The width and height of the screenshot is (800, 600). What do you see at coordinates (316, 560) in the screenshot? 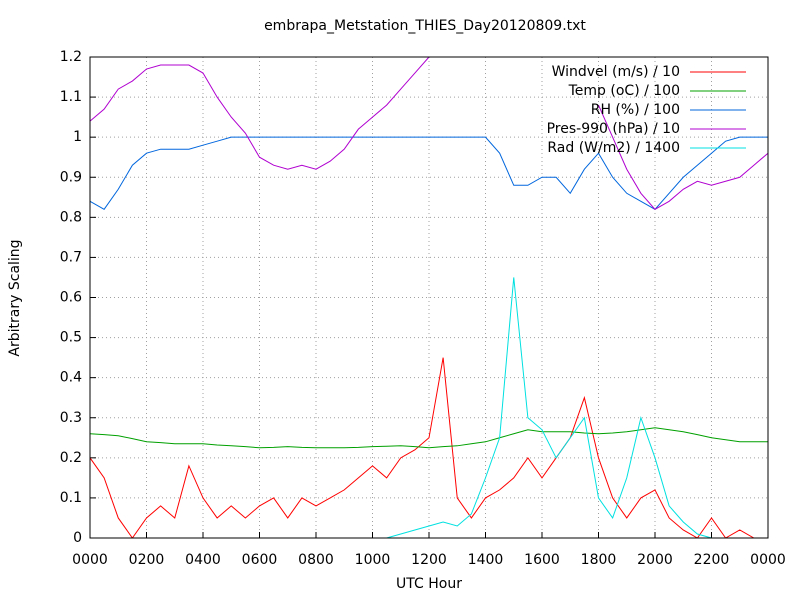
I see `x-tick-label: 0800` at bounding box center [316, 560].